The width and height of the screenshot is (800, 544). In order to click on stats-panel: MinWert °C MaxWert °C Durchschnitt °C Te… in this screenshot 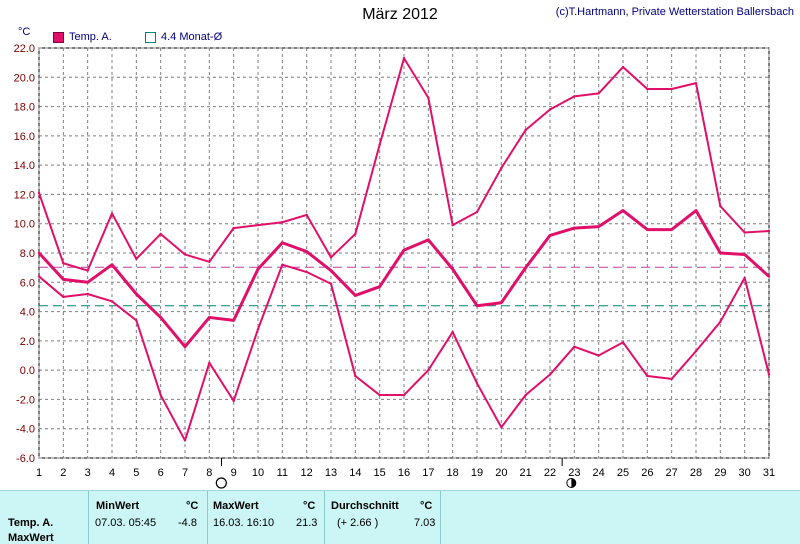, I will do `click(400, 517)`.